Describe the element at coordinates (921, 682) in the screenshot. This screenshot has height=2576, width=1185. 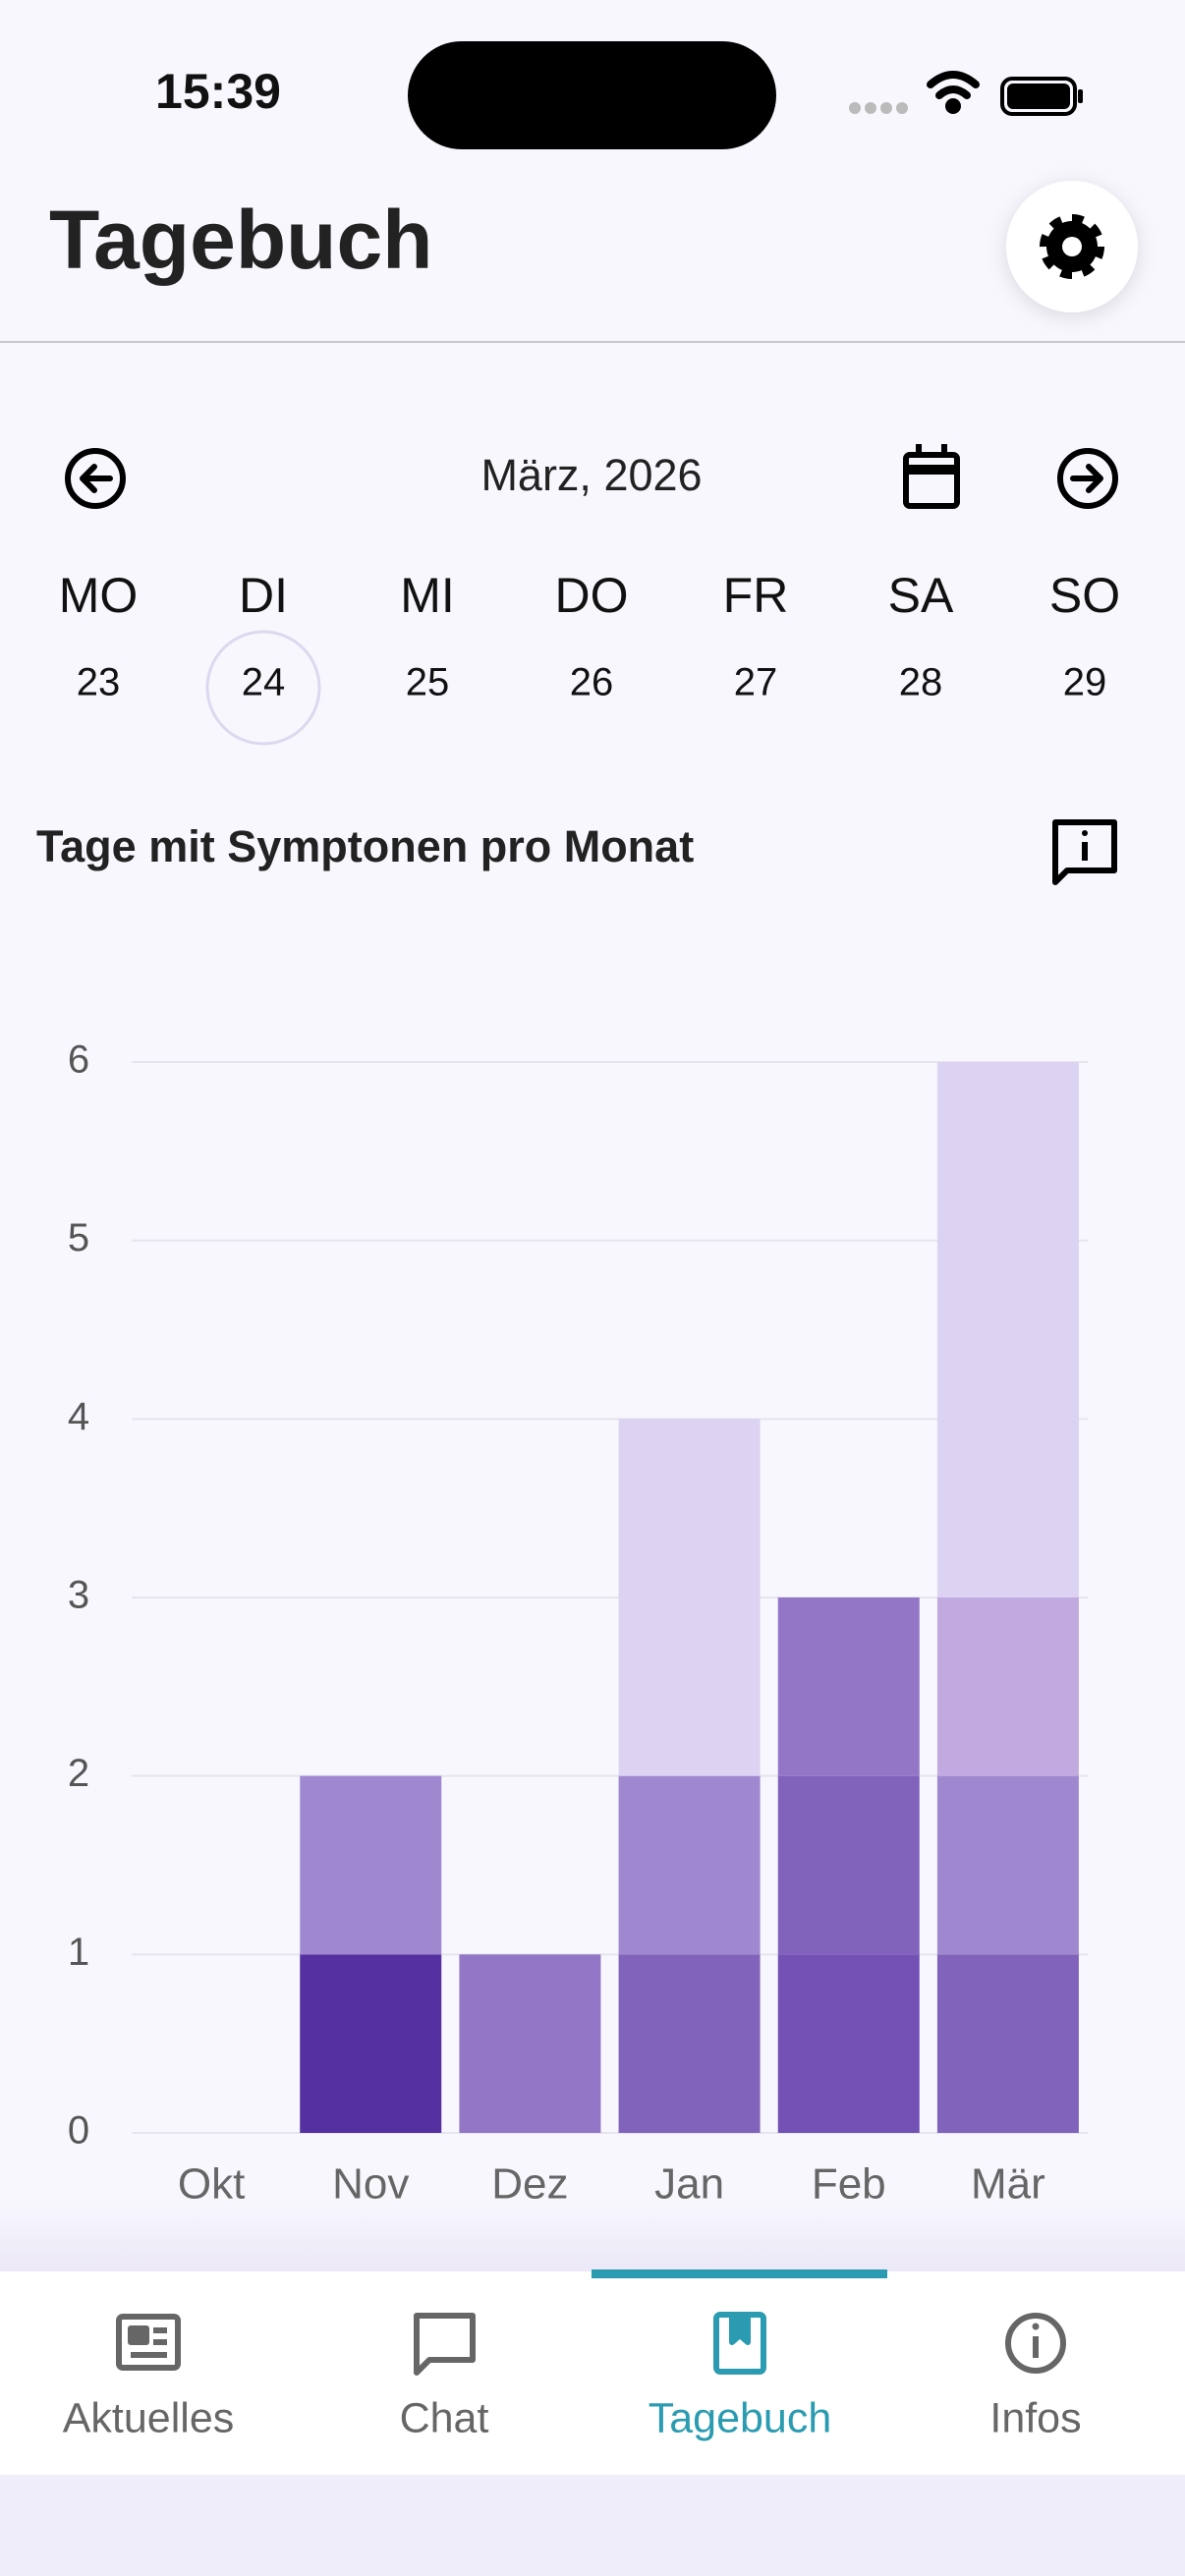
I see `day-date: 28` at that location.